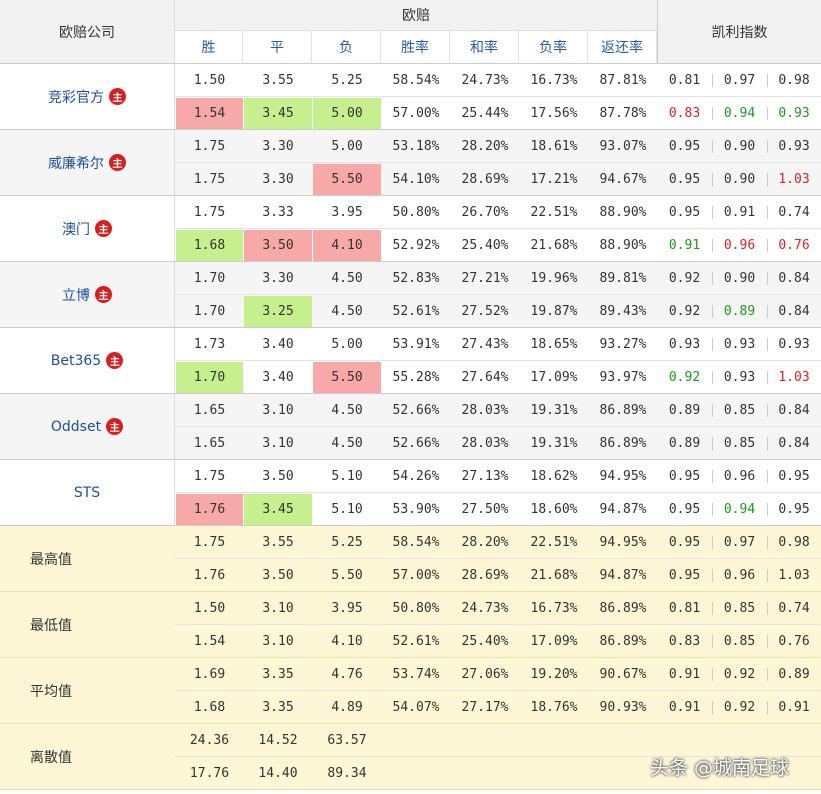  What do you see at coordinates (484, 47) in the screenshot?
I see `column-header: 和率` at bounding box center [484, 47].